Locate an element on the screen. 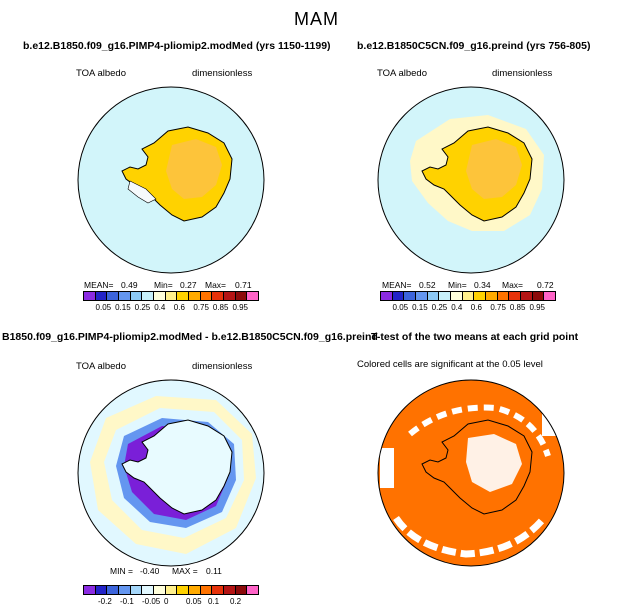 The height and width of the screenshot is (611, 633). panel-tr-min-label: Min= is located at coordinates (457, 285).